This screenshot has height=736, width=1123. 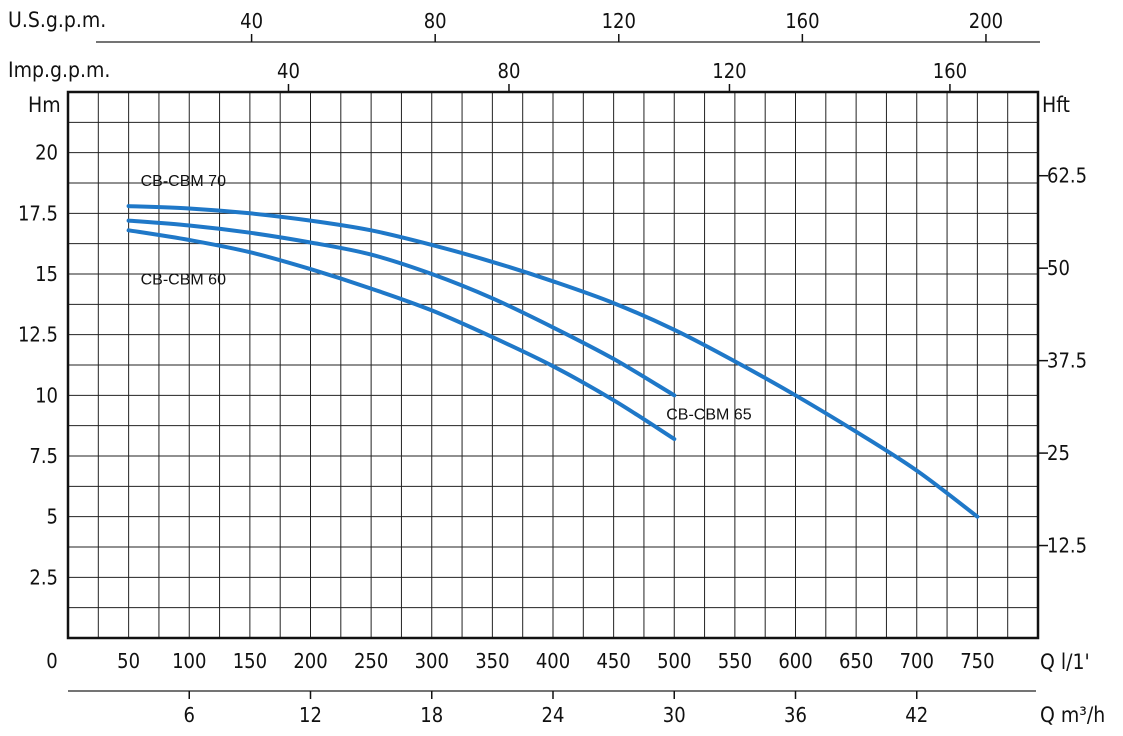 I want to click on bottom-axis-2-tick-label: 42, so click(x=916, y=715).